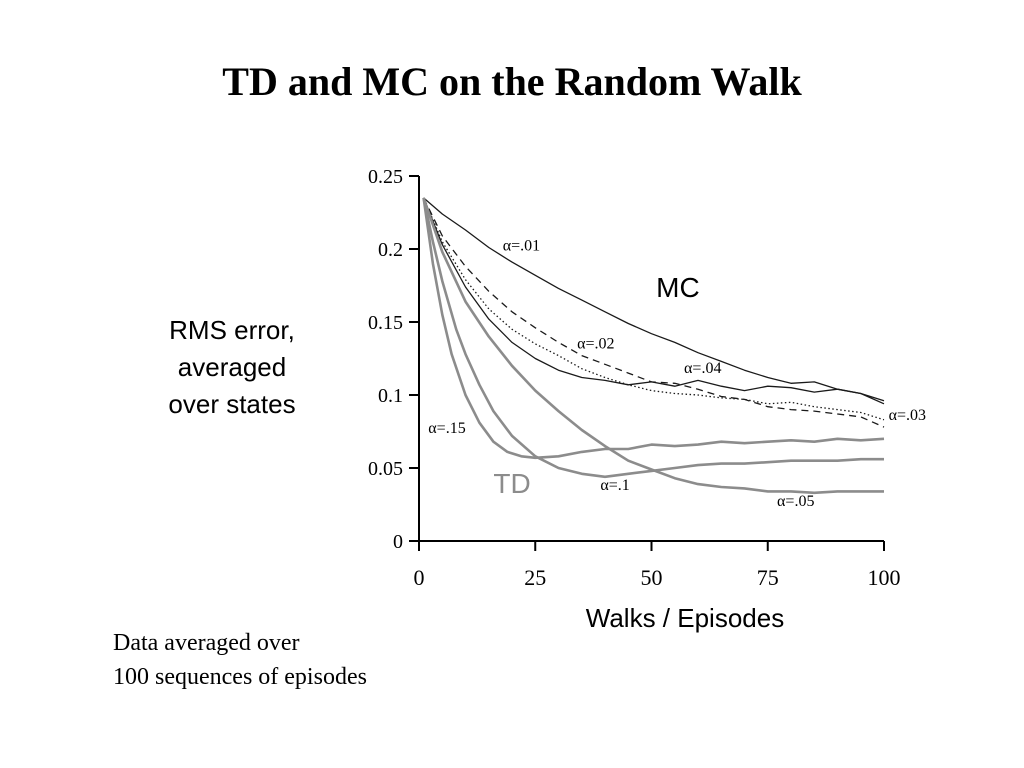  I want to click on x-tick-label: 0, so click(419, 577).